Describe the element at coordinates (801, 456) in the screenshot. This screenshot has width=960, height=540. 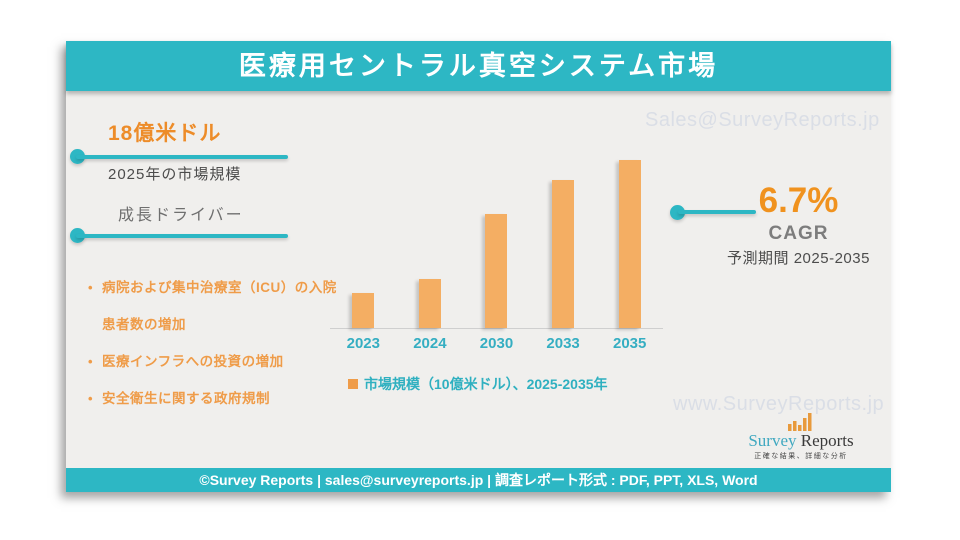
I see `logo-tagline: 正確な結果、詳細な分析` at that location.